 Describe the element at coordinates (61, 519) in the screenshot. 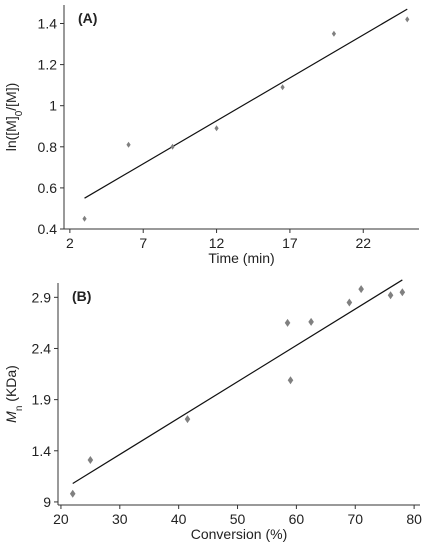

I see `x-tick-label: 20` at that location.